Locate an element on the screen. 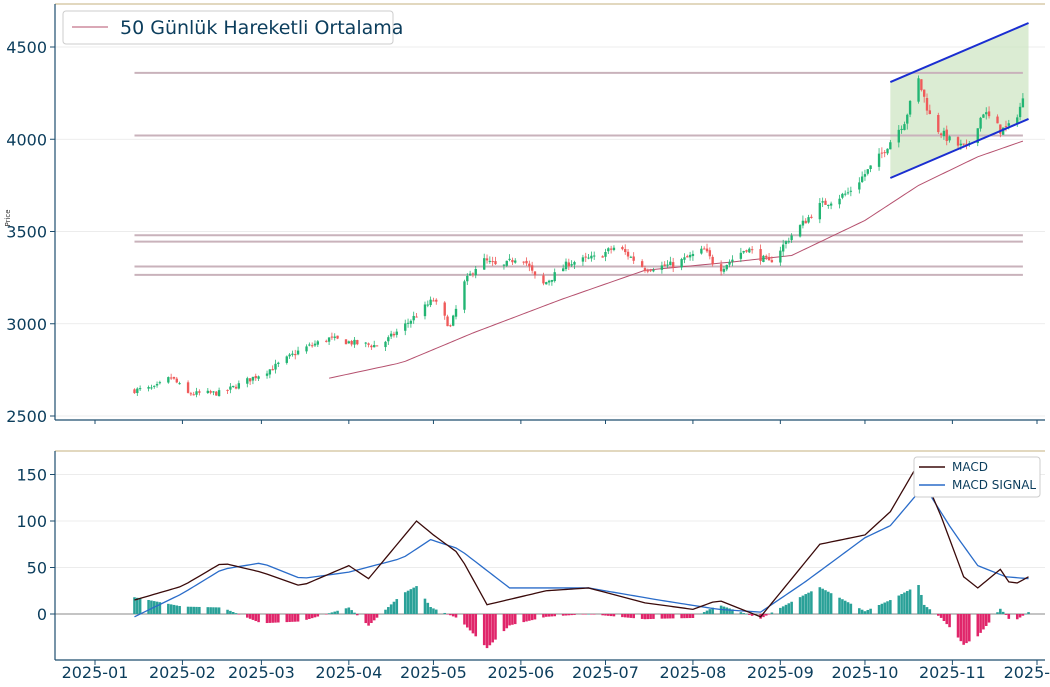 This screenshot has width=1050, height=687. channel-upper-line is located at coordinates (959, 52).